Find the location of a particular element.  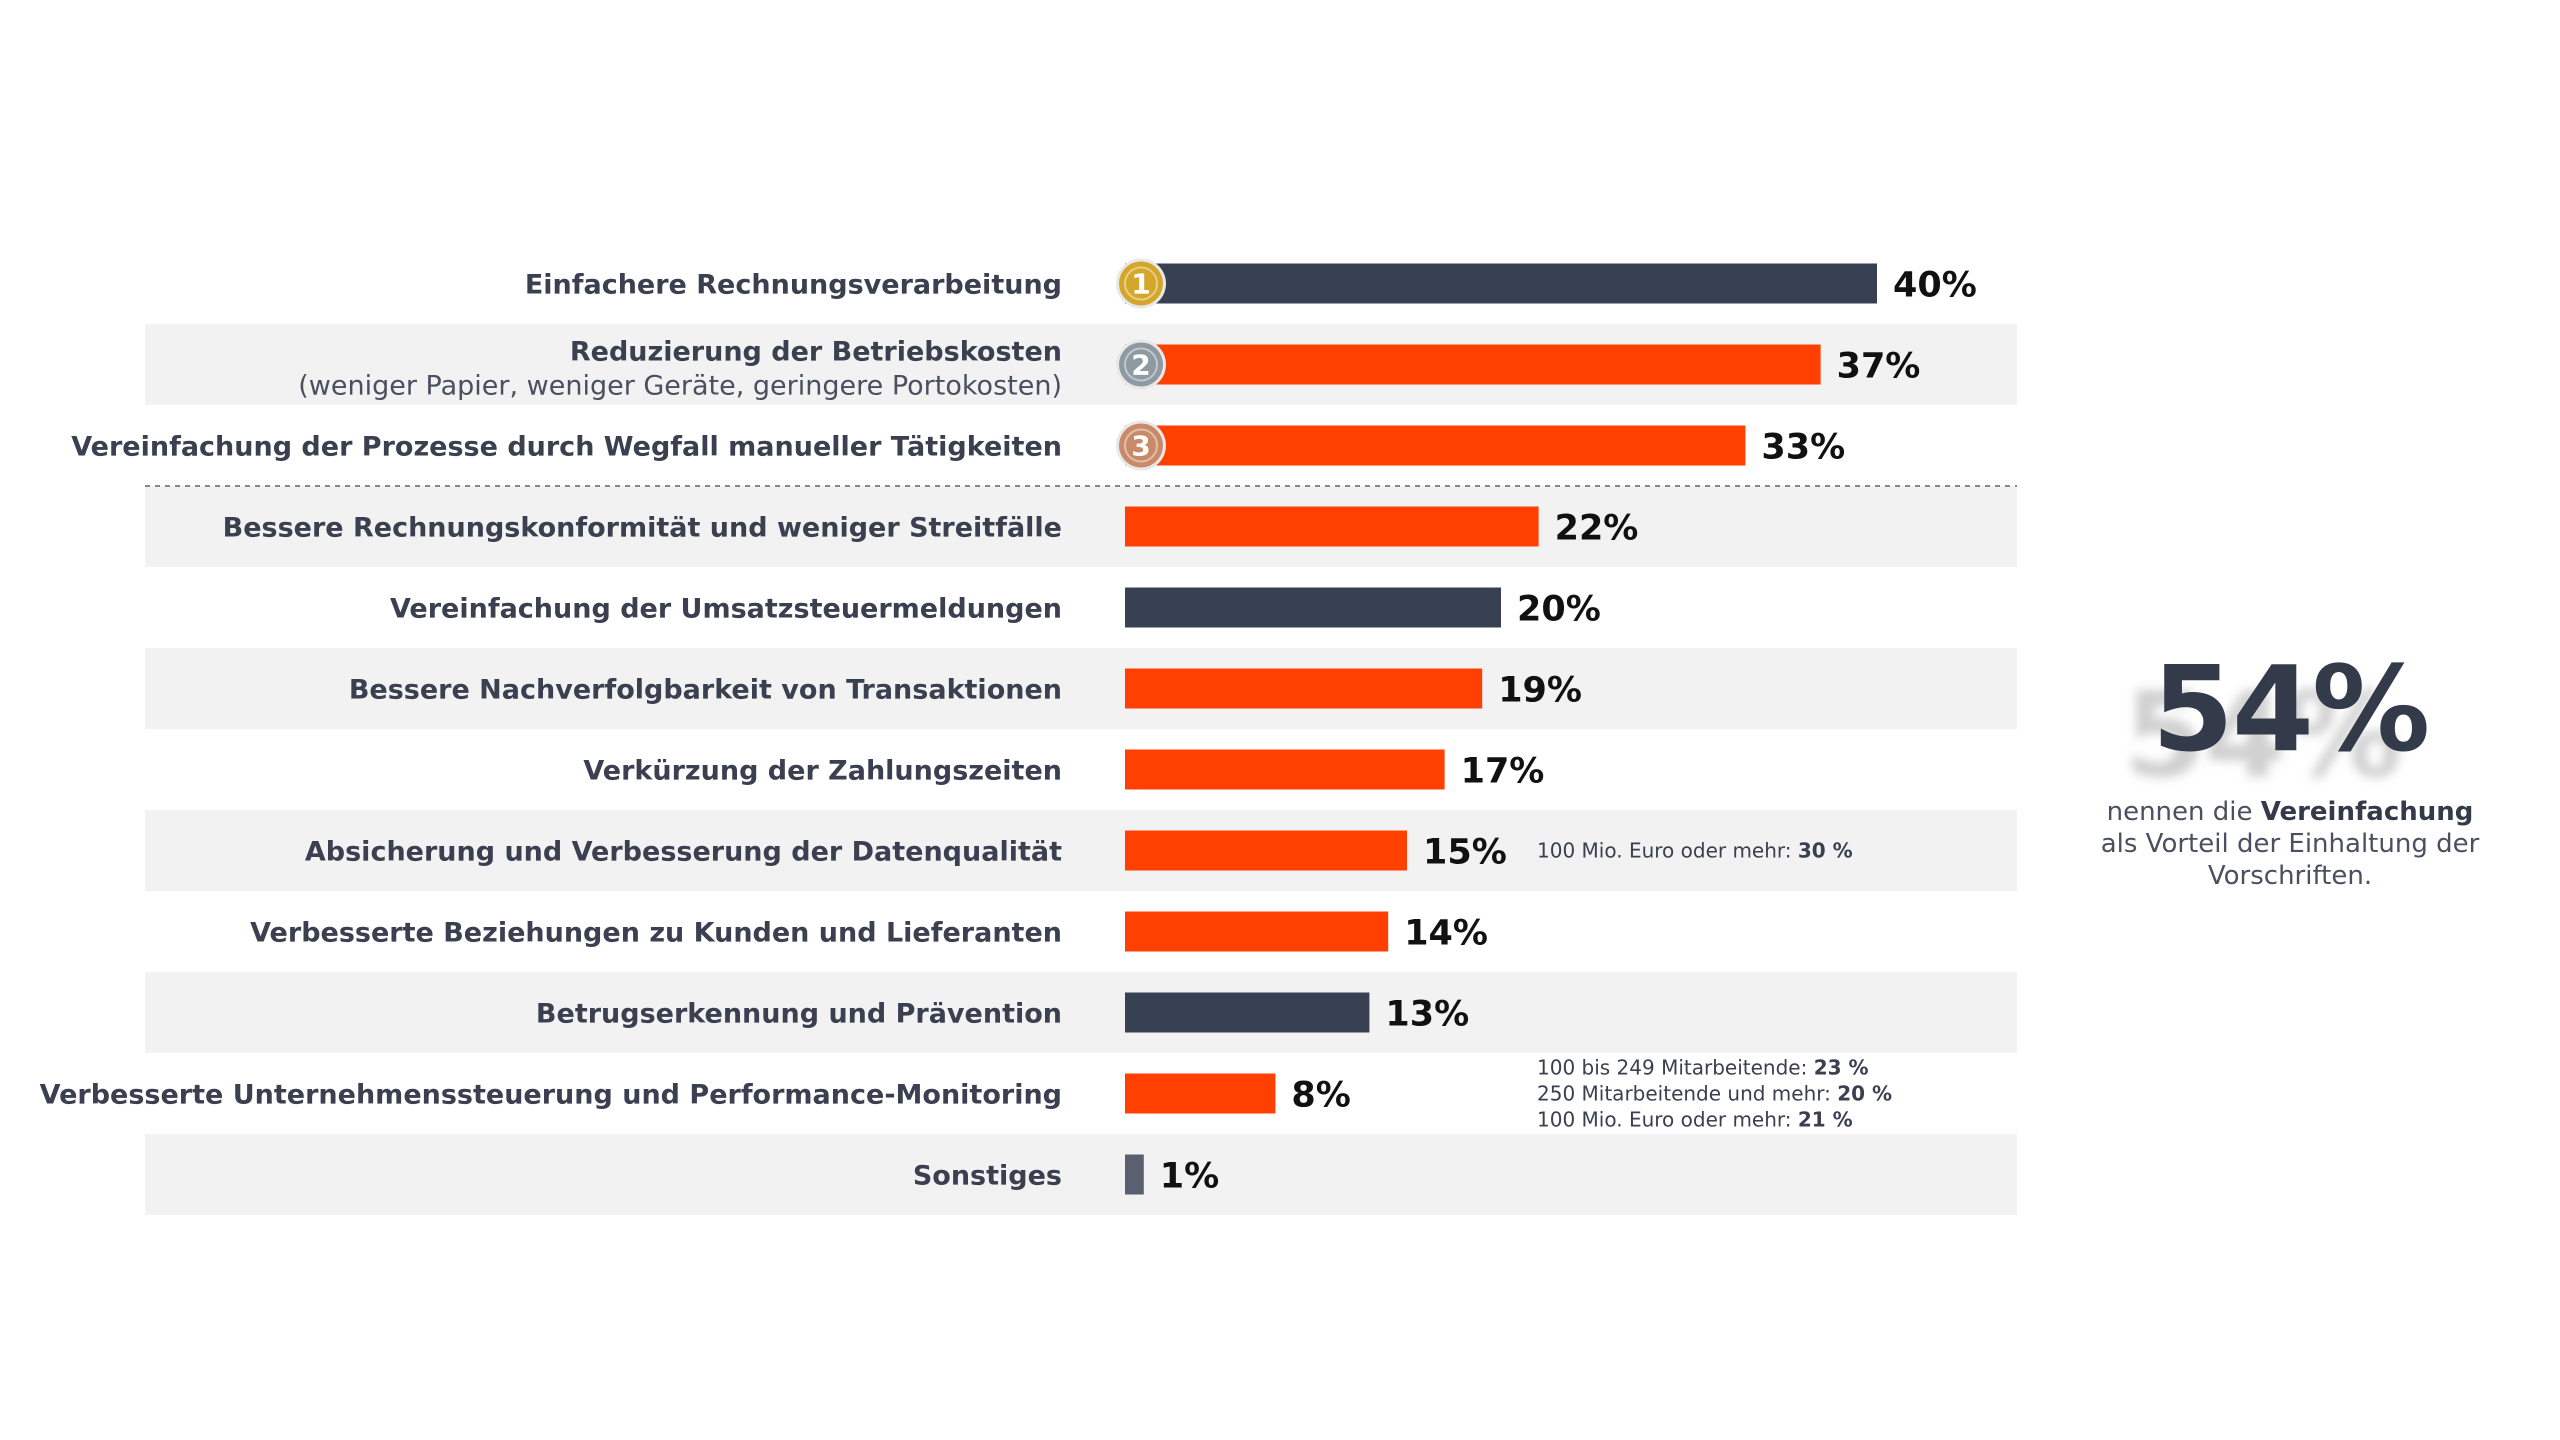

category-label: Verkürzung der Zahlungszeiten is located at coordinates (822, 771).